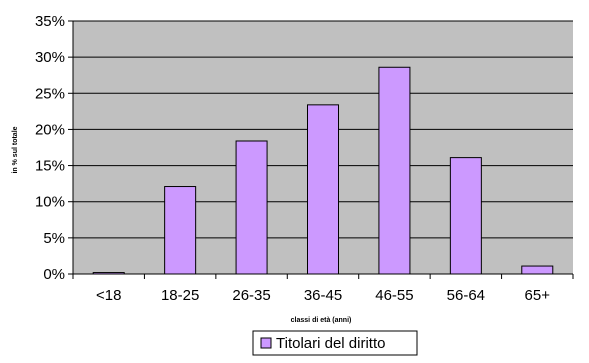 The image size is (589, 363). Describe the element at coordinates (538, 295) in the screenshot. I see `x-tick-label: 65+` at that location.